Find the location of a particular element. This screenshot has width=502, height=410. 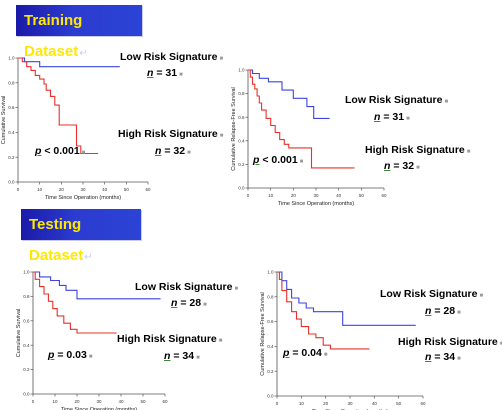

p-value-label: p = 0.03 ■ is located at coordinates (70, 355).